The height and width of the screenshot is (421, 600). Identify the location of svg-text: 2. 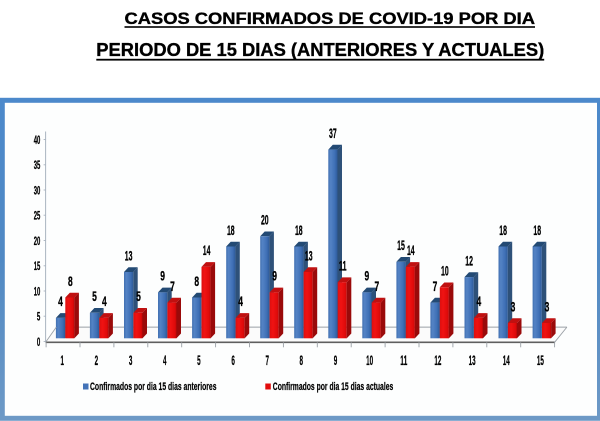
(97, 360).